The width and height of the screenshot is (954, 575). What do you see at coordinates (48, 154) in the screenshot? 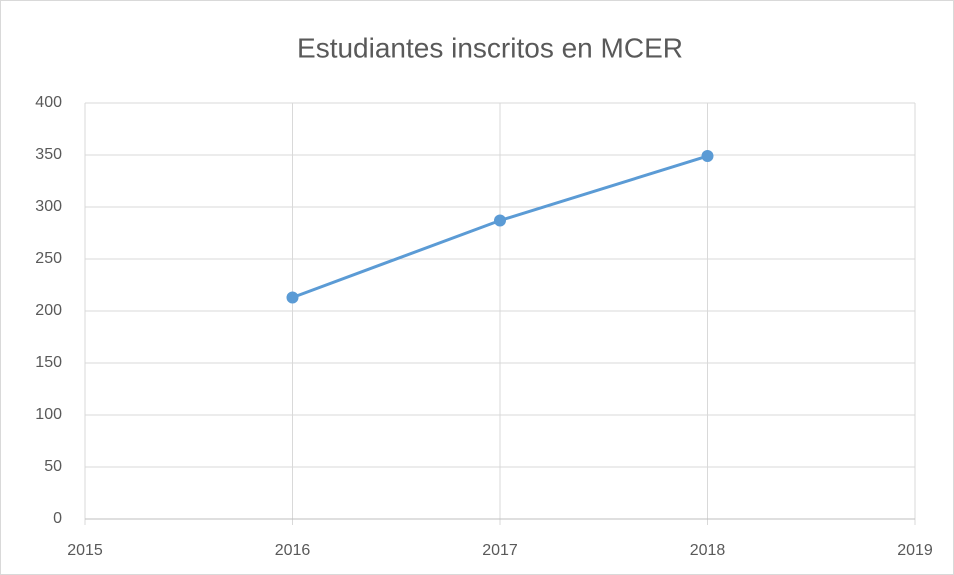
I see `y-tick-label: 350` at bounding box center [48, 154].